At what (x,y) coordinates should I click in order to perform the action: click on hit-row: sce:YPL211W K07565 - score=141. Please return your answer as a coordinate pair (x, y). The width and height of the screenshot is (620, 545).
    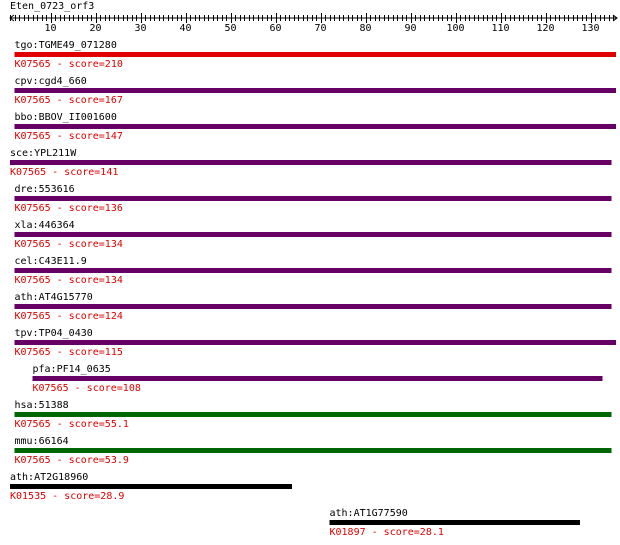
    Looking at the image, I should click on (311, 163).